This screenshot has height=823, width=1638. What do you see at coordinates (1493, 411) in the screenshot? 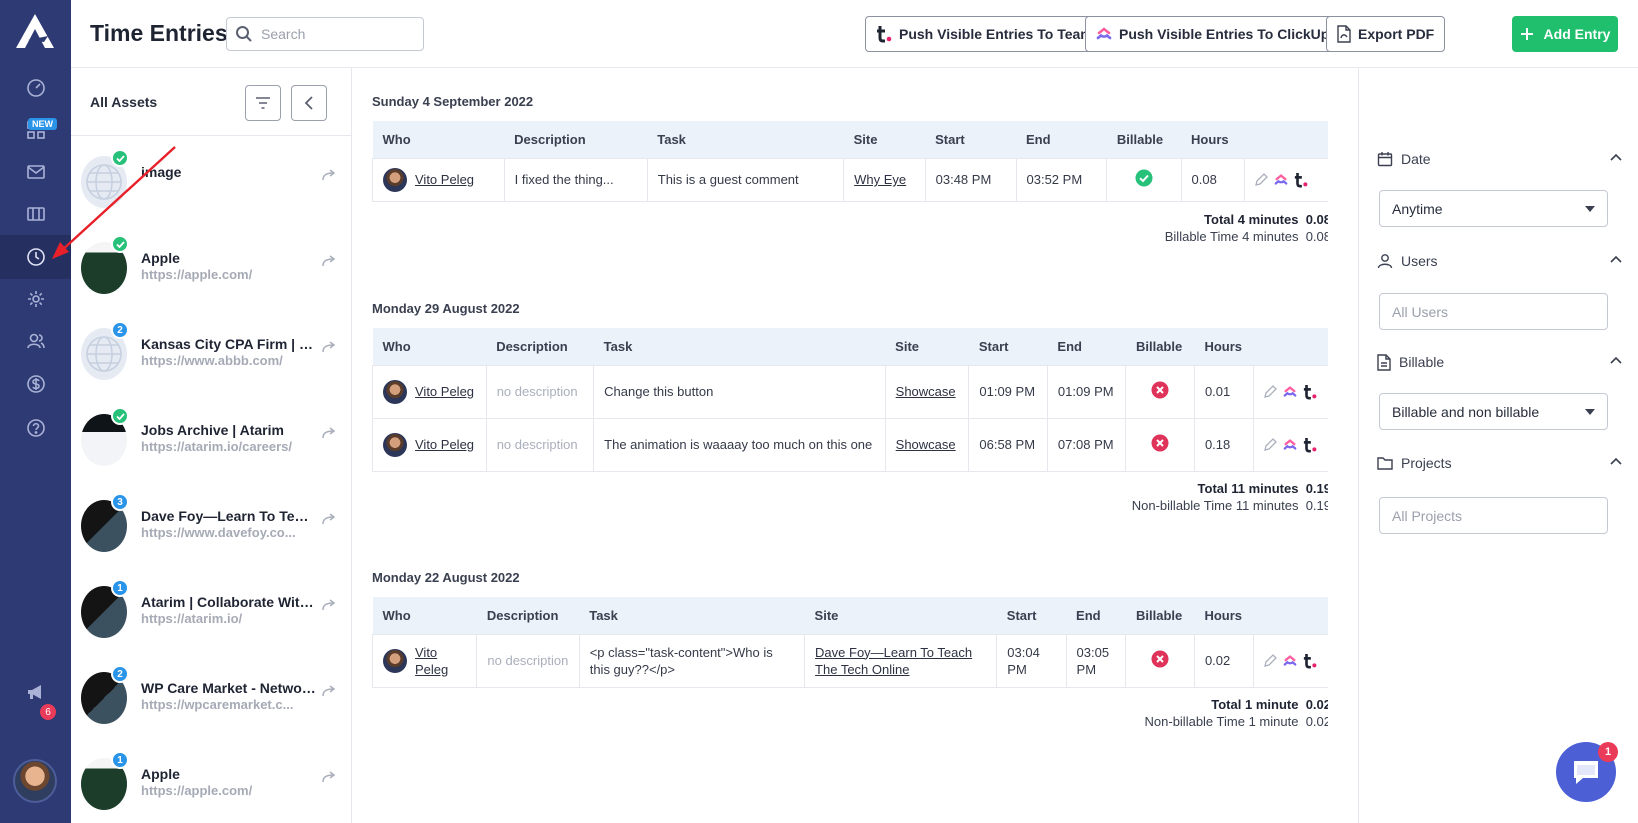
I see `billable-select: Billable and non billable` at bounding box center [1493, 411].